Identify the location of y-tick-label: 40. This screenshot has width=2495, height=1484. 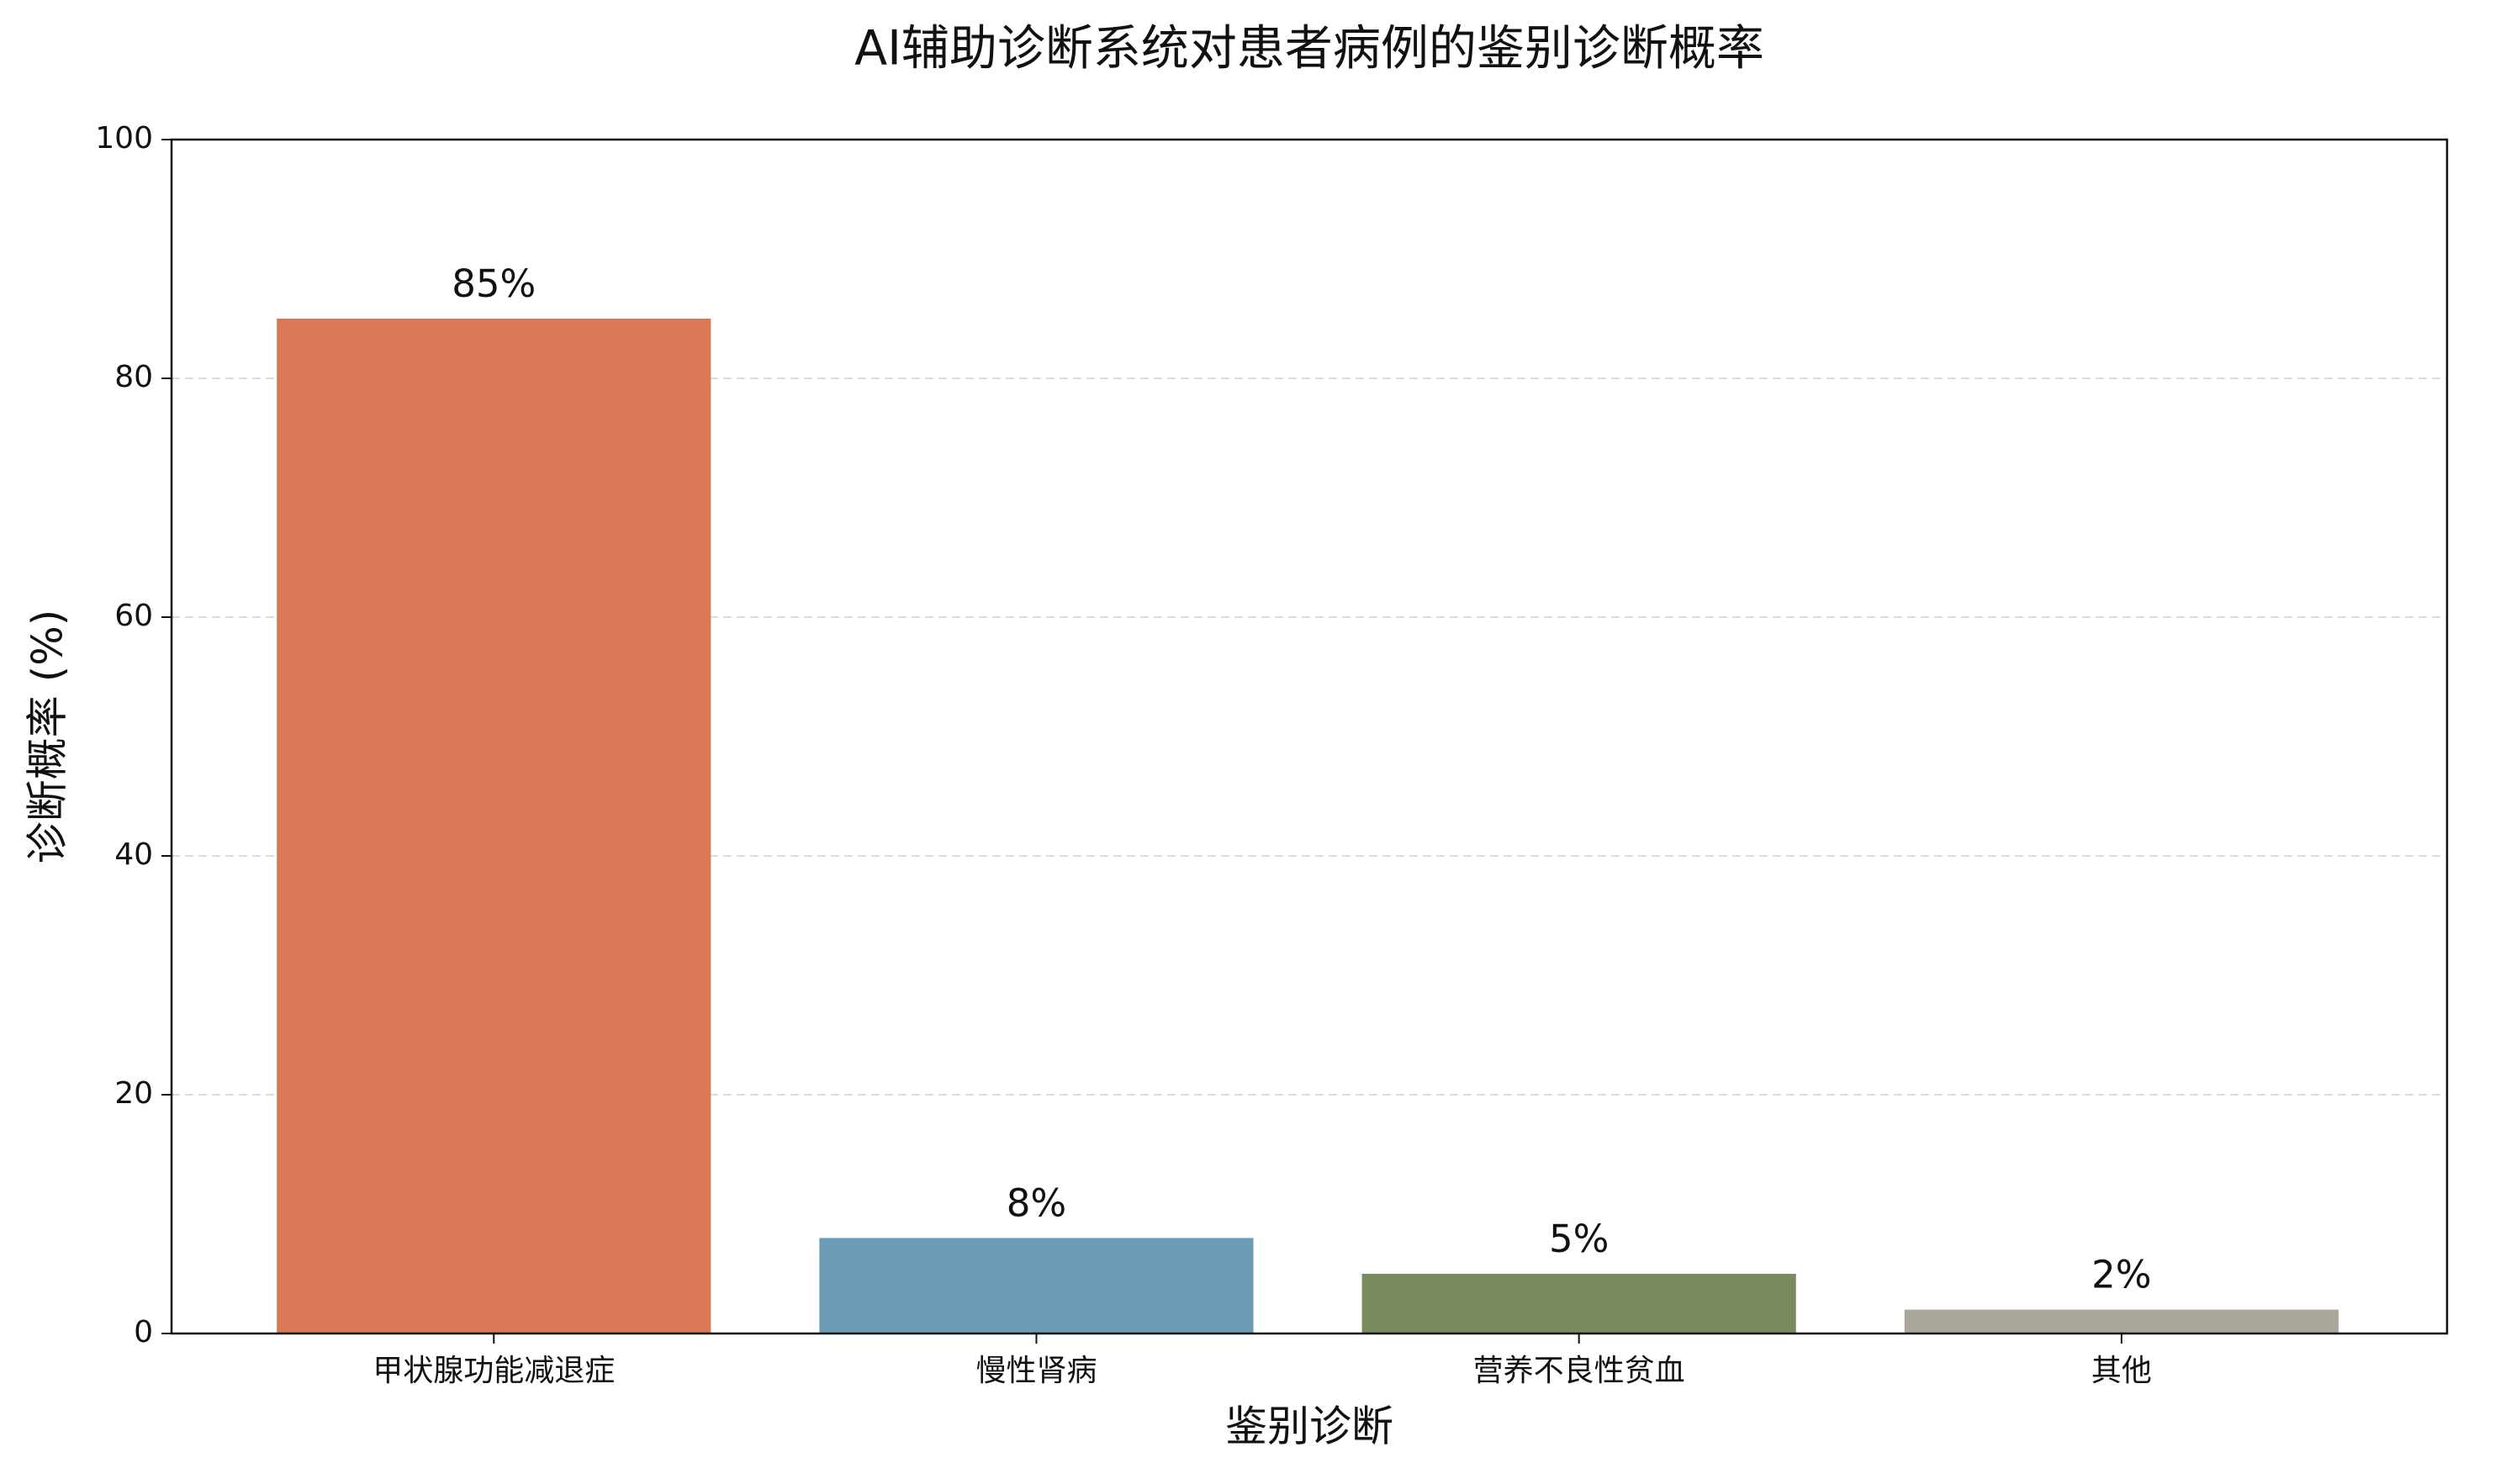
(133, 854).